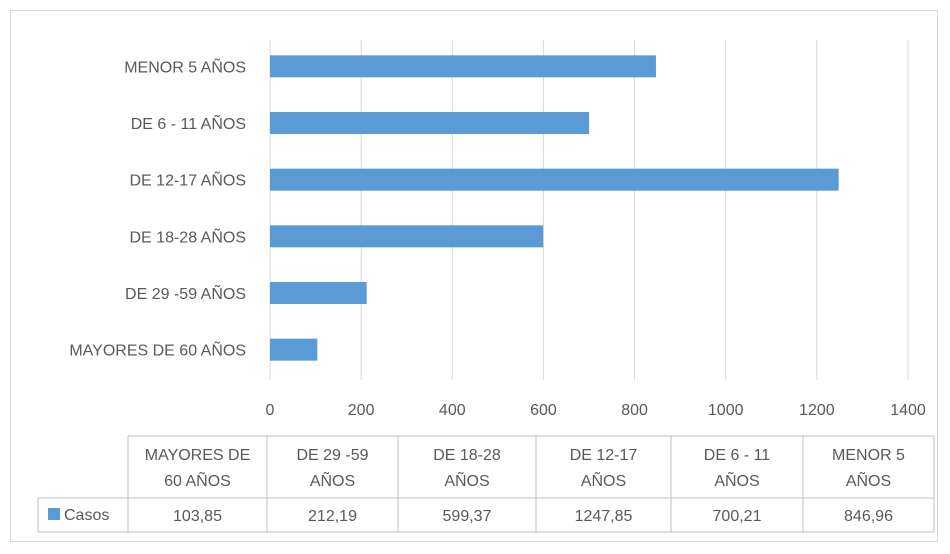 Image resolution: width=950 pixels, height=554 pixels. Describe the element at coordinates (817, 410) in the screenshot. I see `tick-label: 1200` at that location.